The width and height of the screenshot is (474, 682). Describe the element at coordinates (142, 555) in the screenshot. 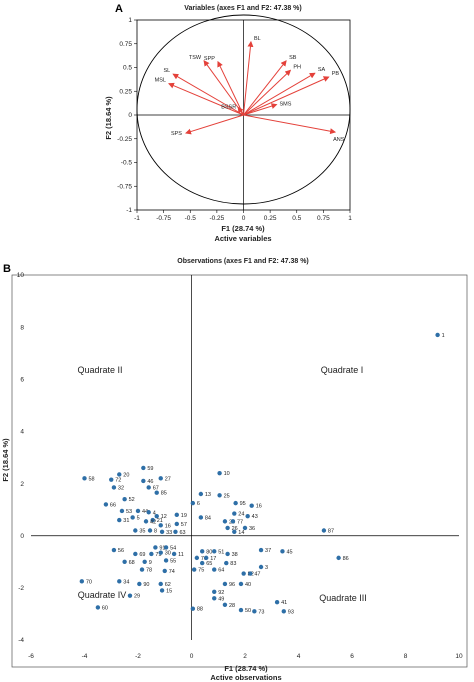

I see `observation-label: 69` at that location.